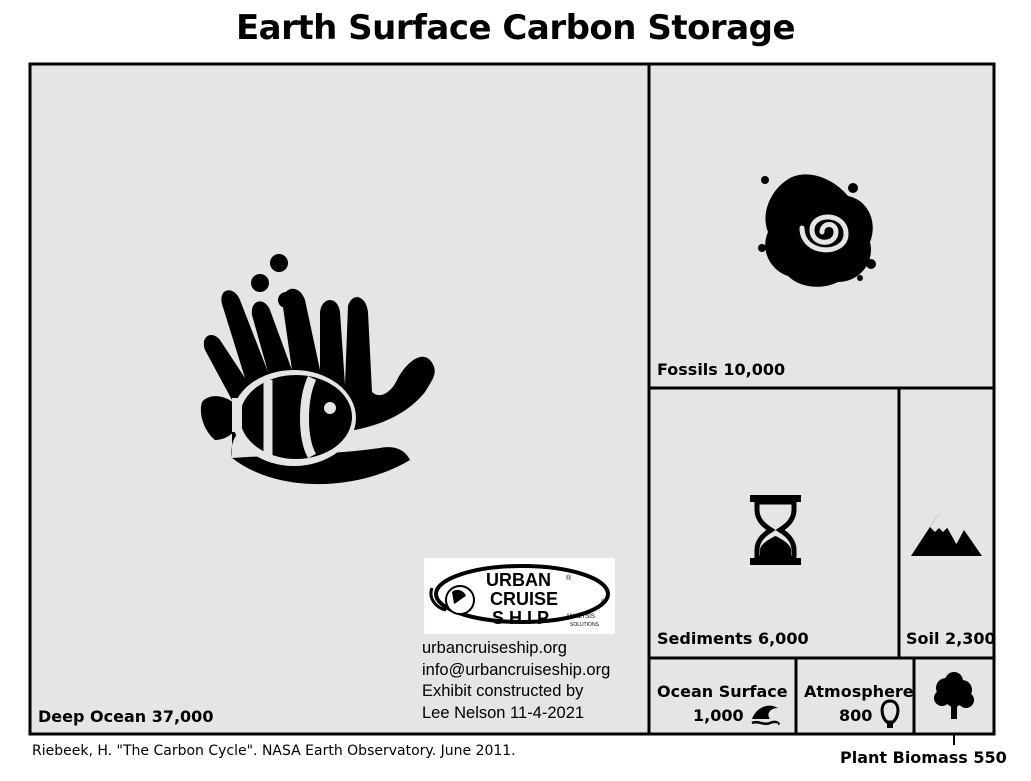  What do you see at coordinates (817, 230) in the screenshot?
I see `ammonite-fossil-icon` at bounding box center [817, 230].